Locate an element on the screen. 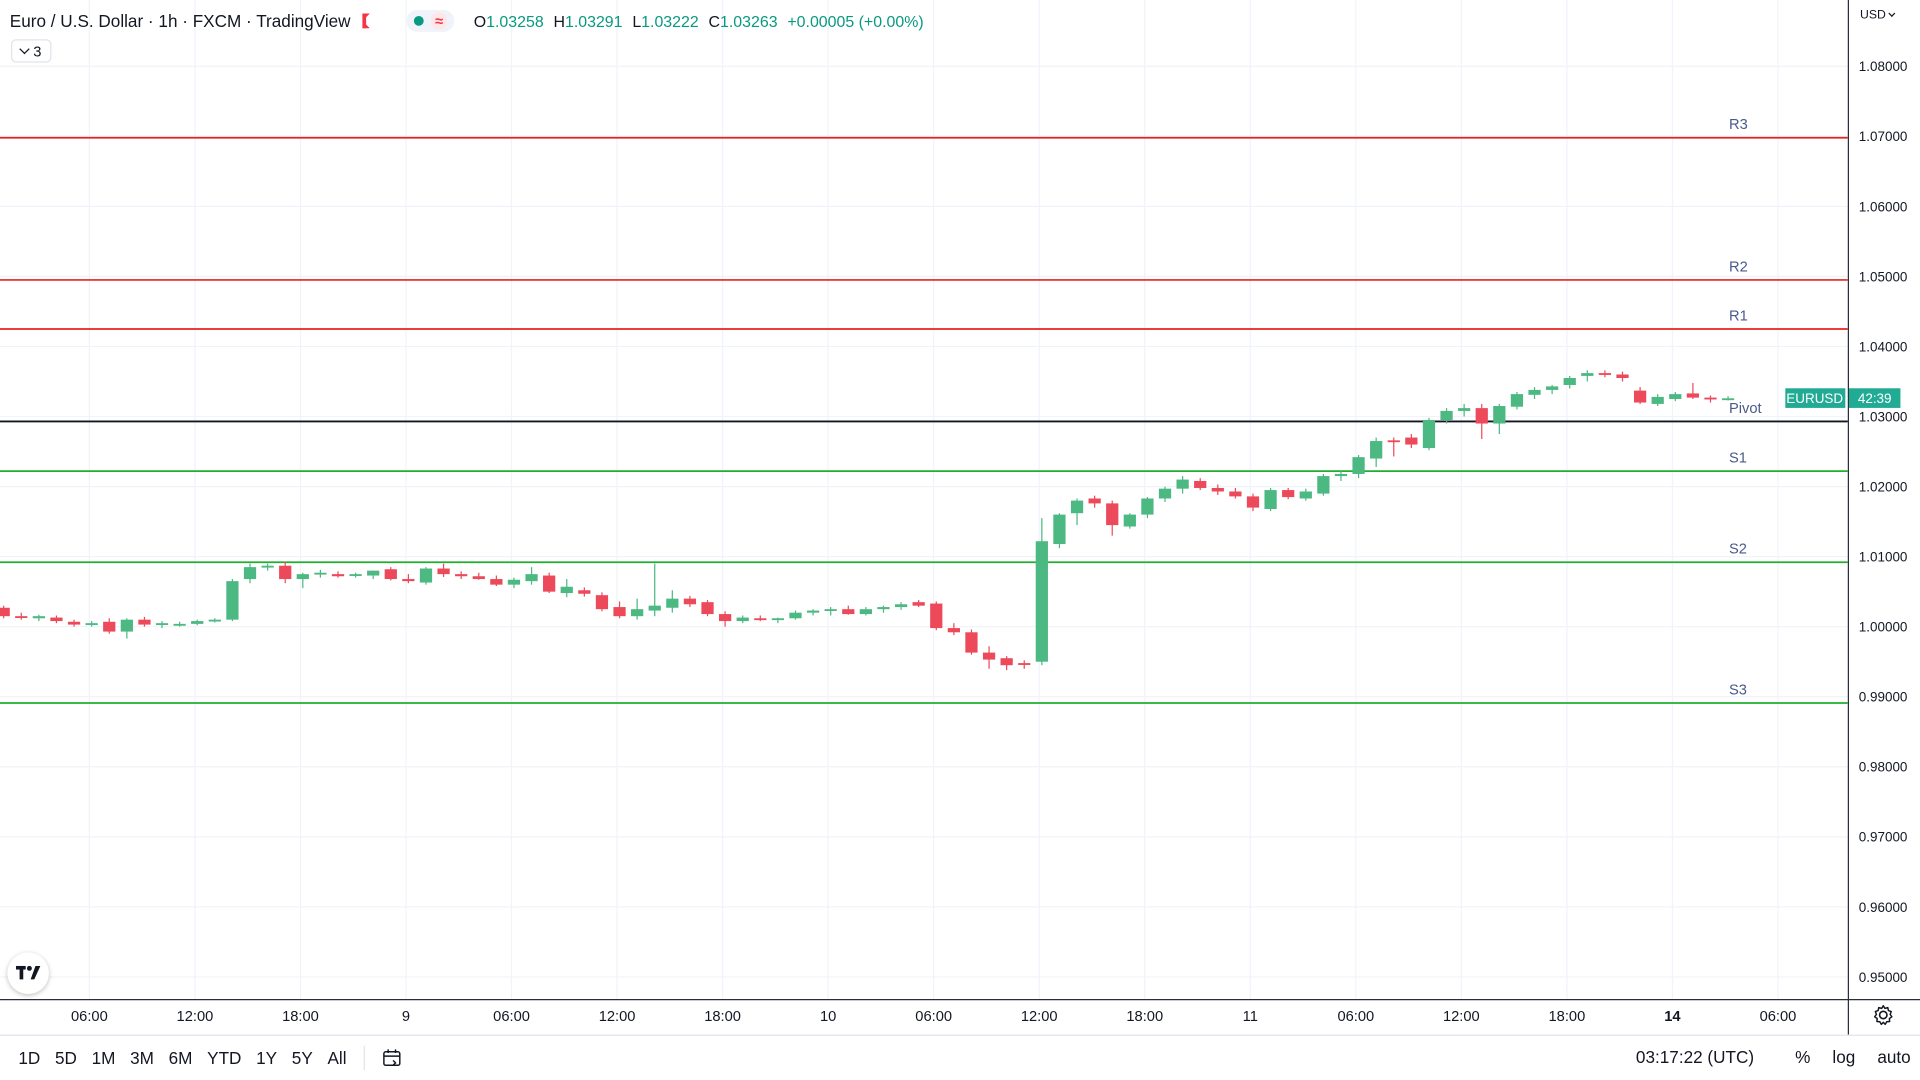 Image resolution: width=1920 pixels, height=1080 pixels. low-label: L is located at coordinates (637, 21).